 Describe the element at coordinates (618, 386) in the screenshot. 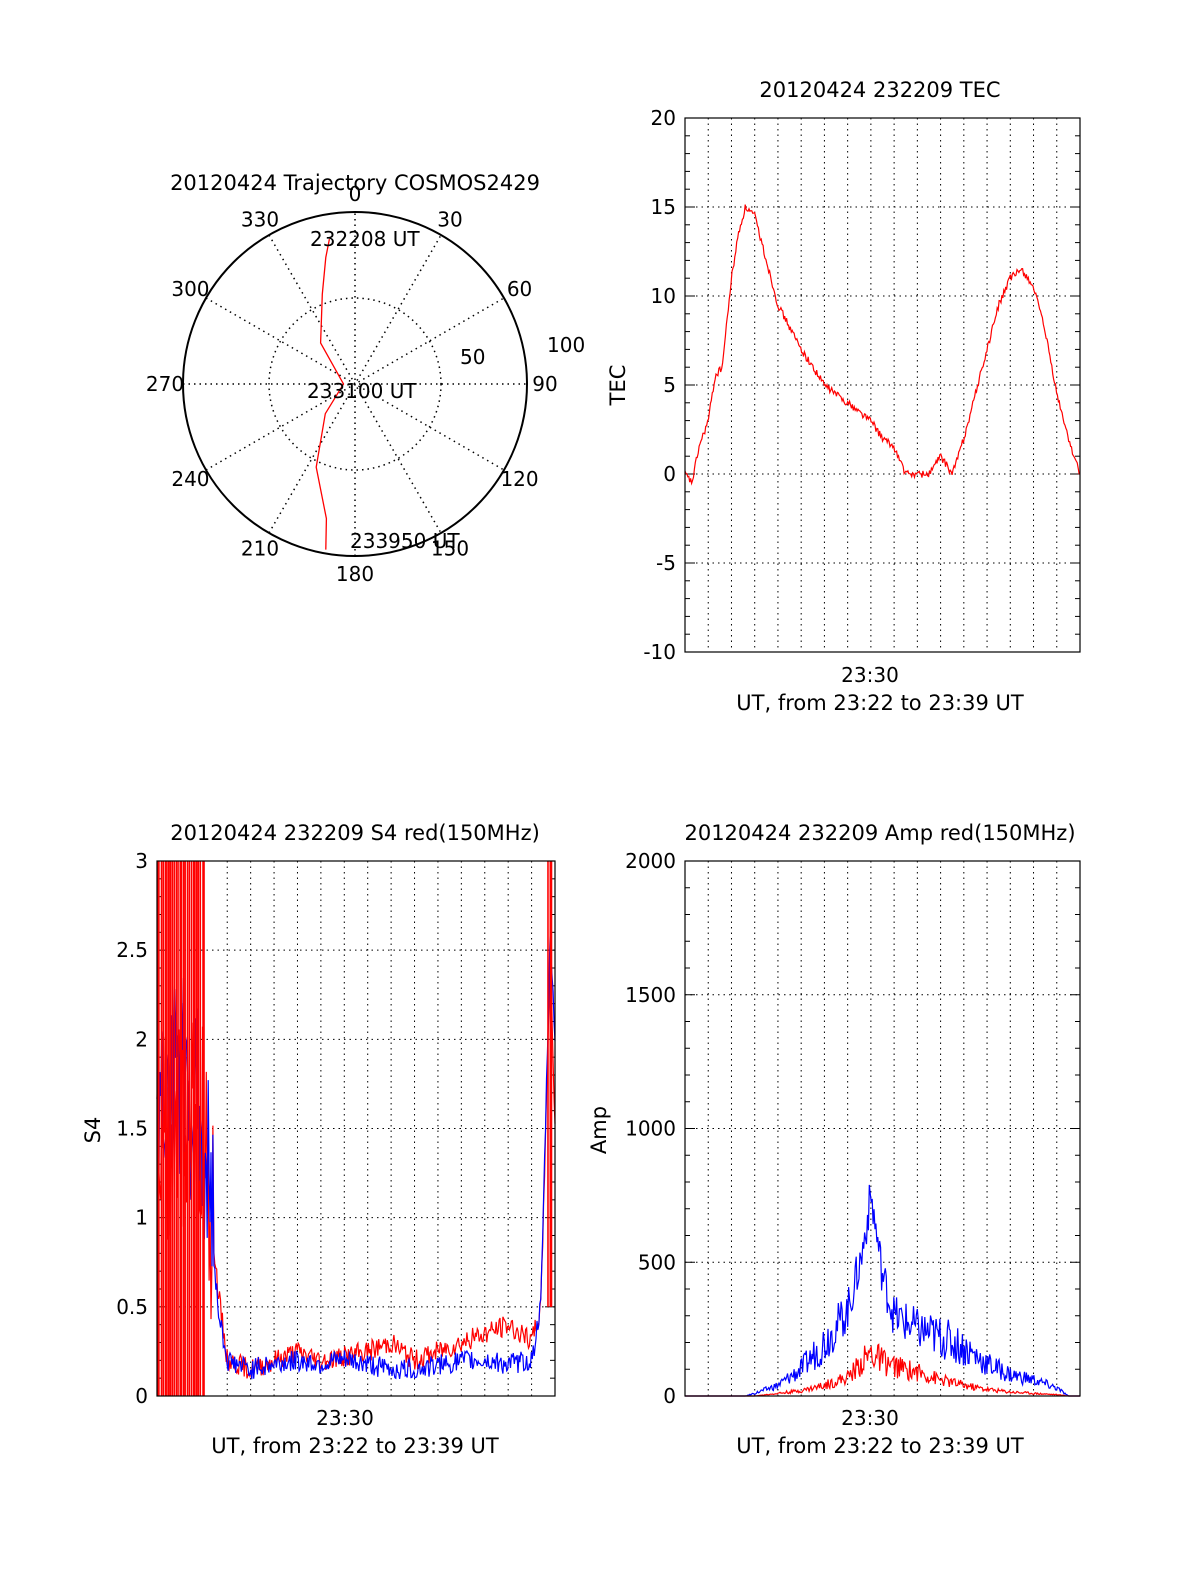

I see `tec-ylabel: TEC` at that location.